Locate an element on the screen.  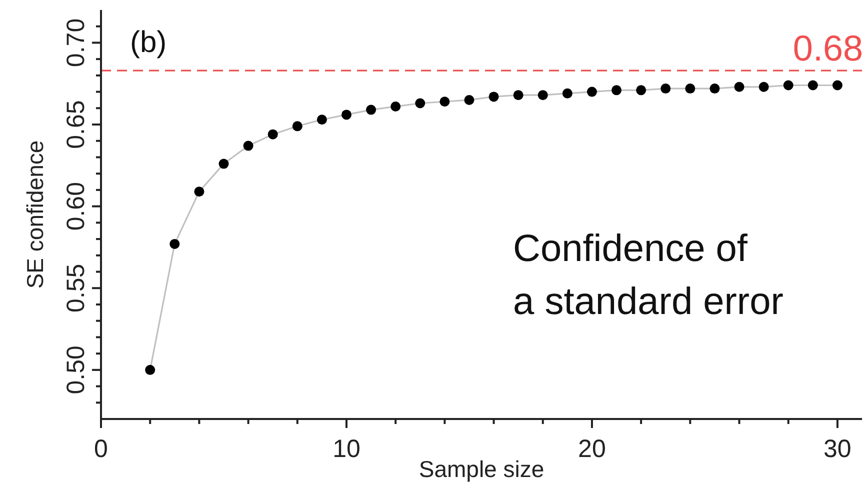
x-tick-label: 20 is located at coordinates (592, 449).